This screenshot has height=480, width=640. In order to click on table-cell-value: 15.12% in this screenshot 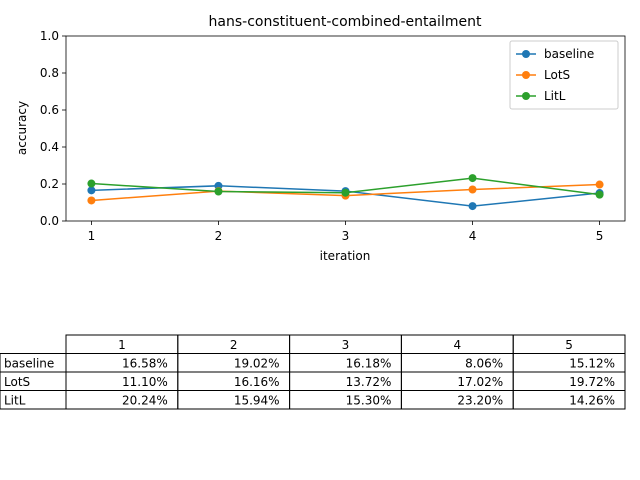, I will do `click(592, 364)`.